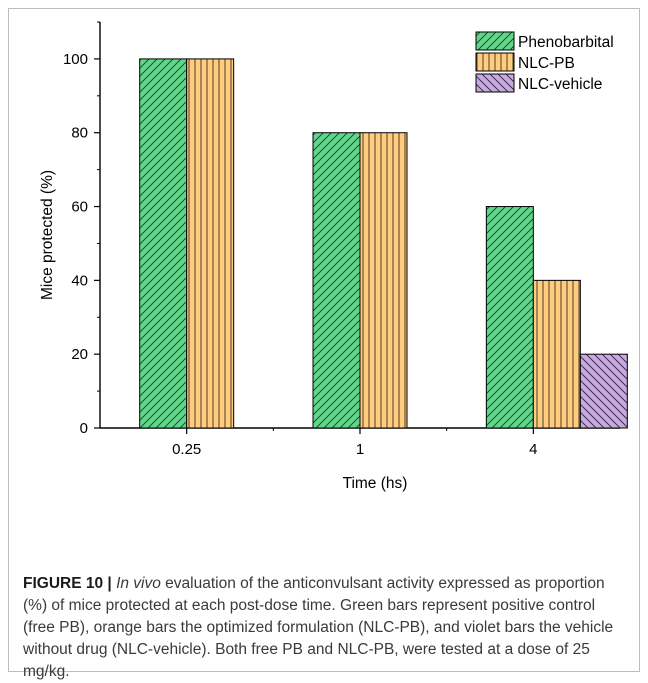  Describe the element at coordinates (79, 280) in the screenshot. I see `y-tick-label: 40` at that location.